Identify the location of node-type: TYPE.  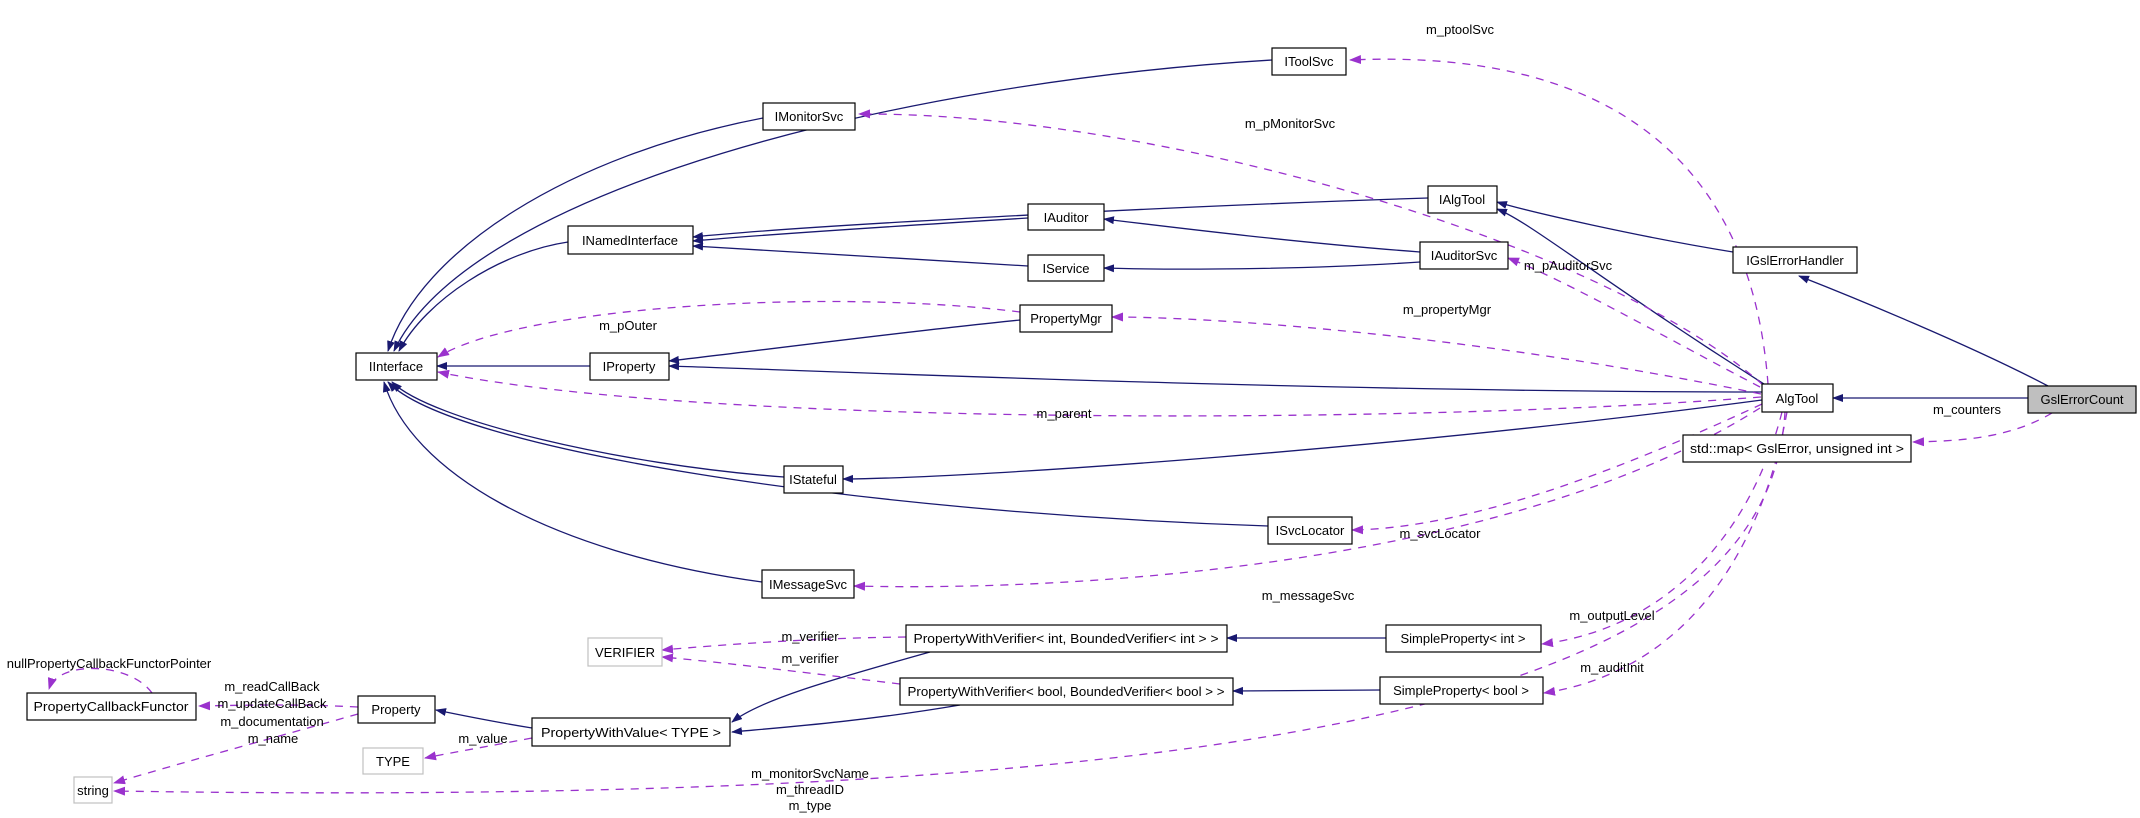
(393, 761).